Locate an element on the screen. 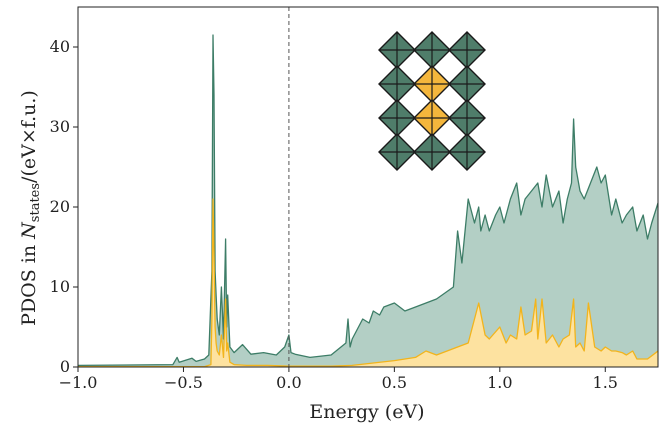 The height and width of the screenshot is (429, 667). y-label-suffix: /(eV×f.u.) is located at coordinates (29, 136).